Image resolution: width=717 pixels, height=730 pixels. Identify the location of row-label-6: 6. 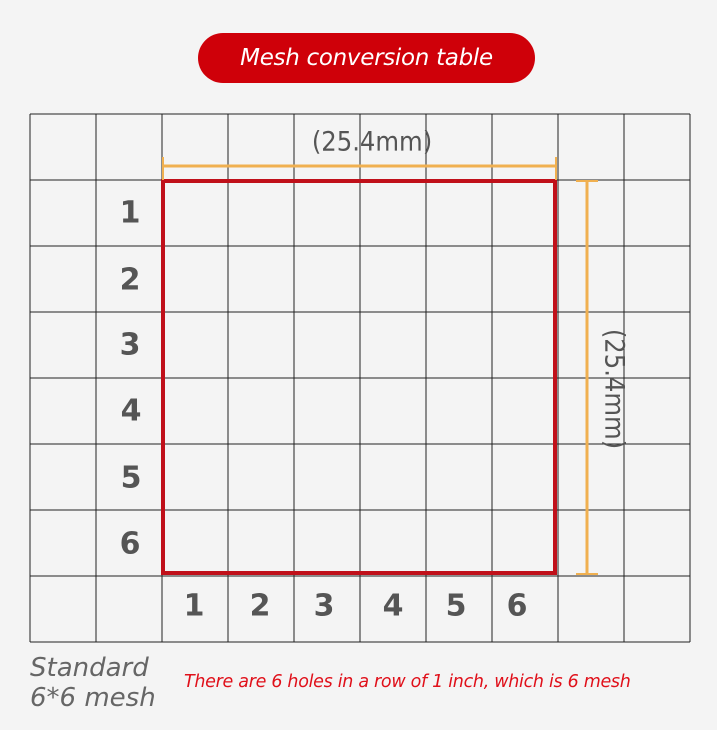
(130, 544).